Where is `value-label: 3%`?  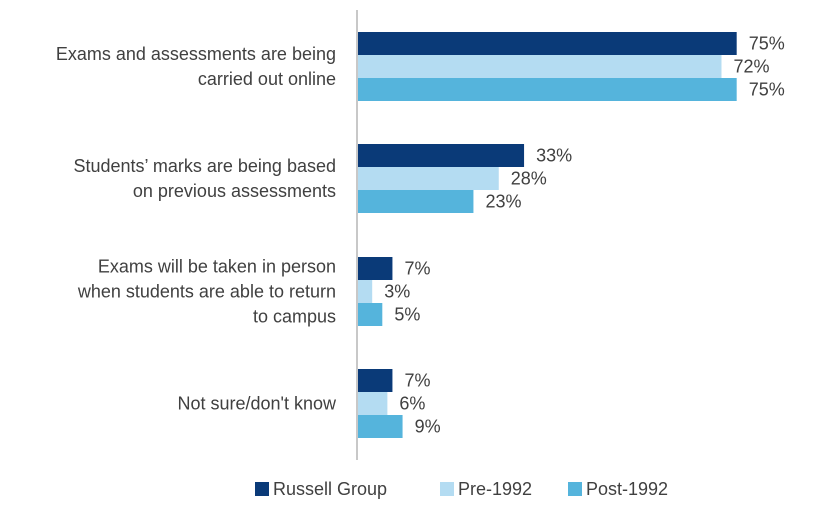
value-label: 3% is located at coordinates (397, 292).